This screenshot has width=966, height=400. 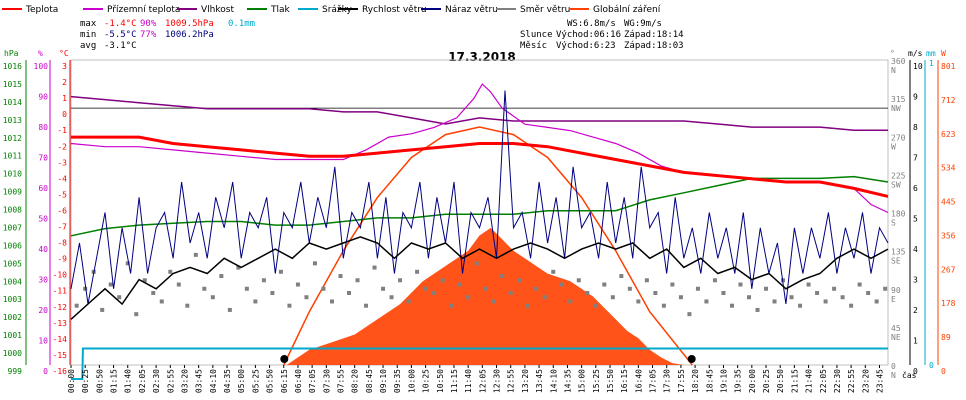 I want to click on axis-unit-solar: W, so click(x=943, y=53).